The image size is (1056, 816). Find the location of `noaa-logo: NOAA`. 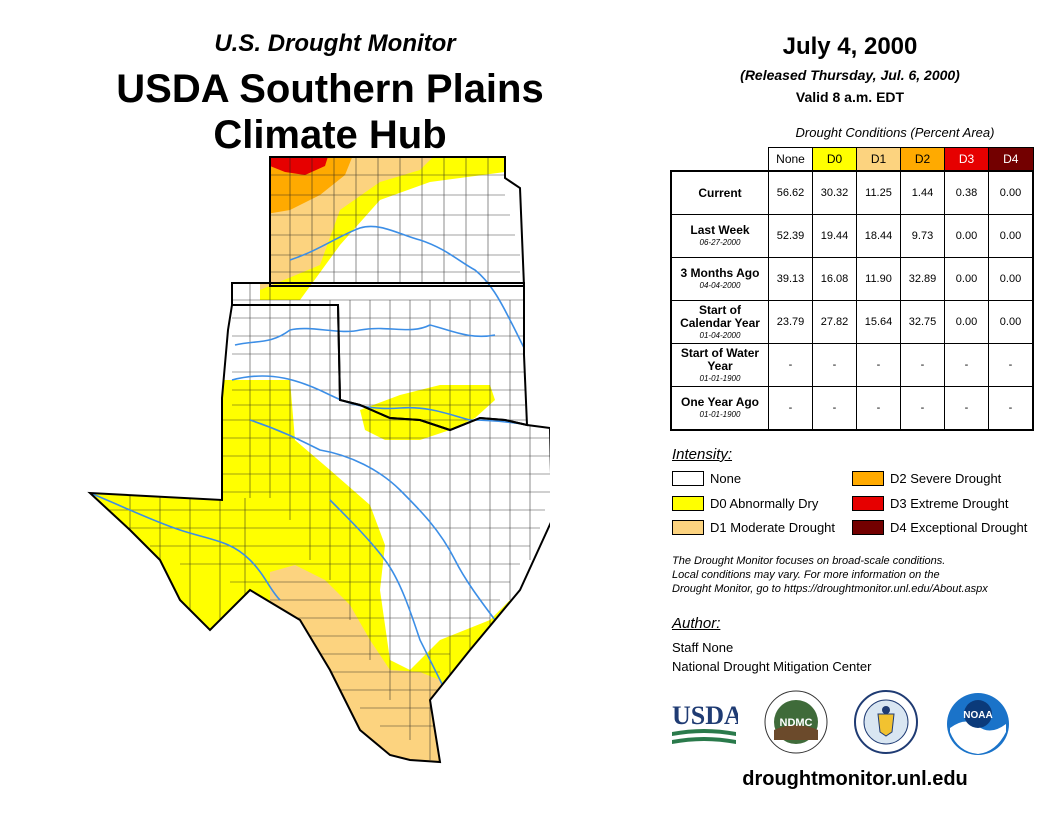

noaa-logo: NOAA is located at coordinates (978, 724).